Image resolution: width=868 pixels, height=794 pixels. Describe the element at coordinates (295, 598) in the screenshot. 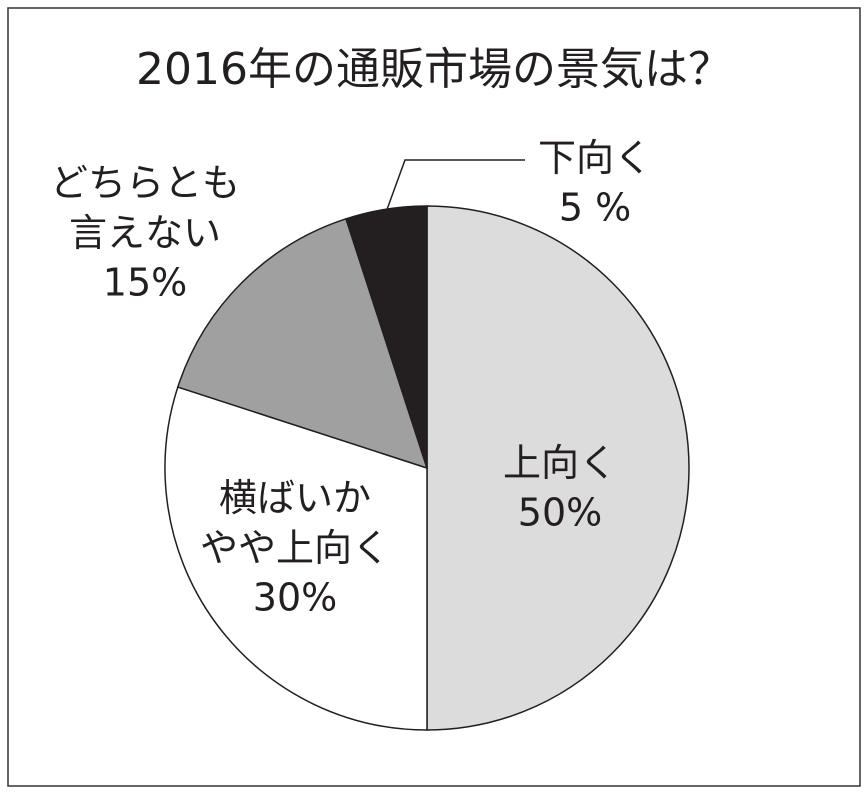

I see `value-label: 30%` at that location.